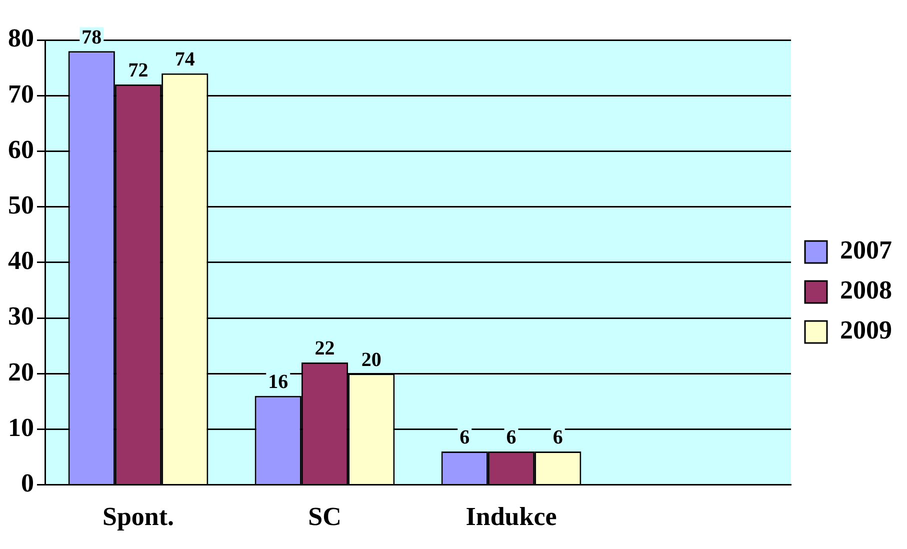 The height and width of the screenshot is (549, 907). Describe the element at coordinates (866, 250) in the screenshot. I see `legend-label: 2007` at that location.